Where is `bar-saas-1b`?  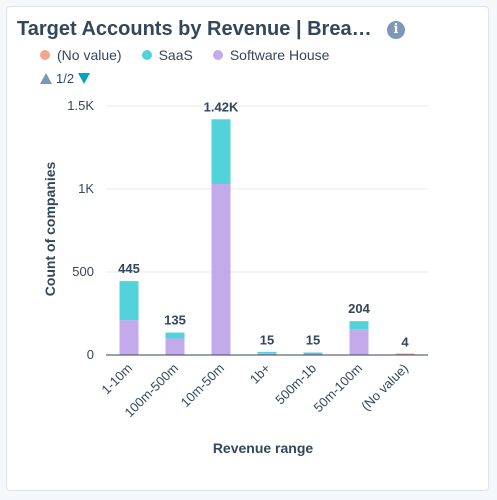
bar-saas-1b is located at coordinates (267, 352).